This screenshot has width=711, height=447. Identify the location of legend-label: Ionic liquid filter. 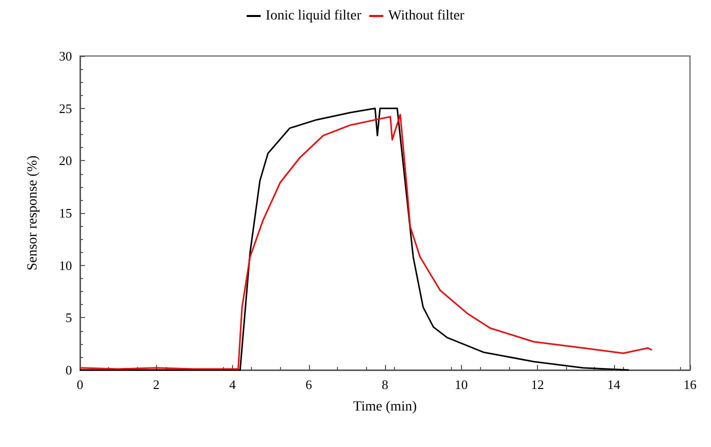
(314, 16).